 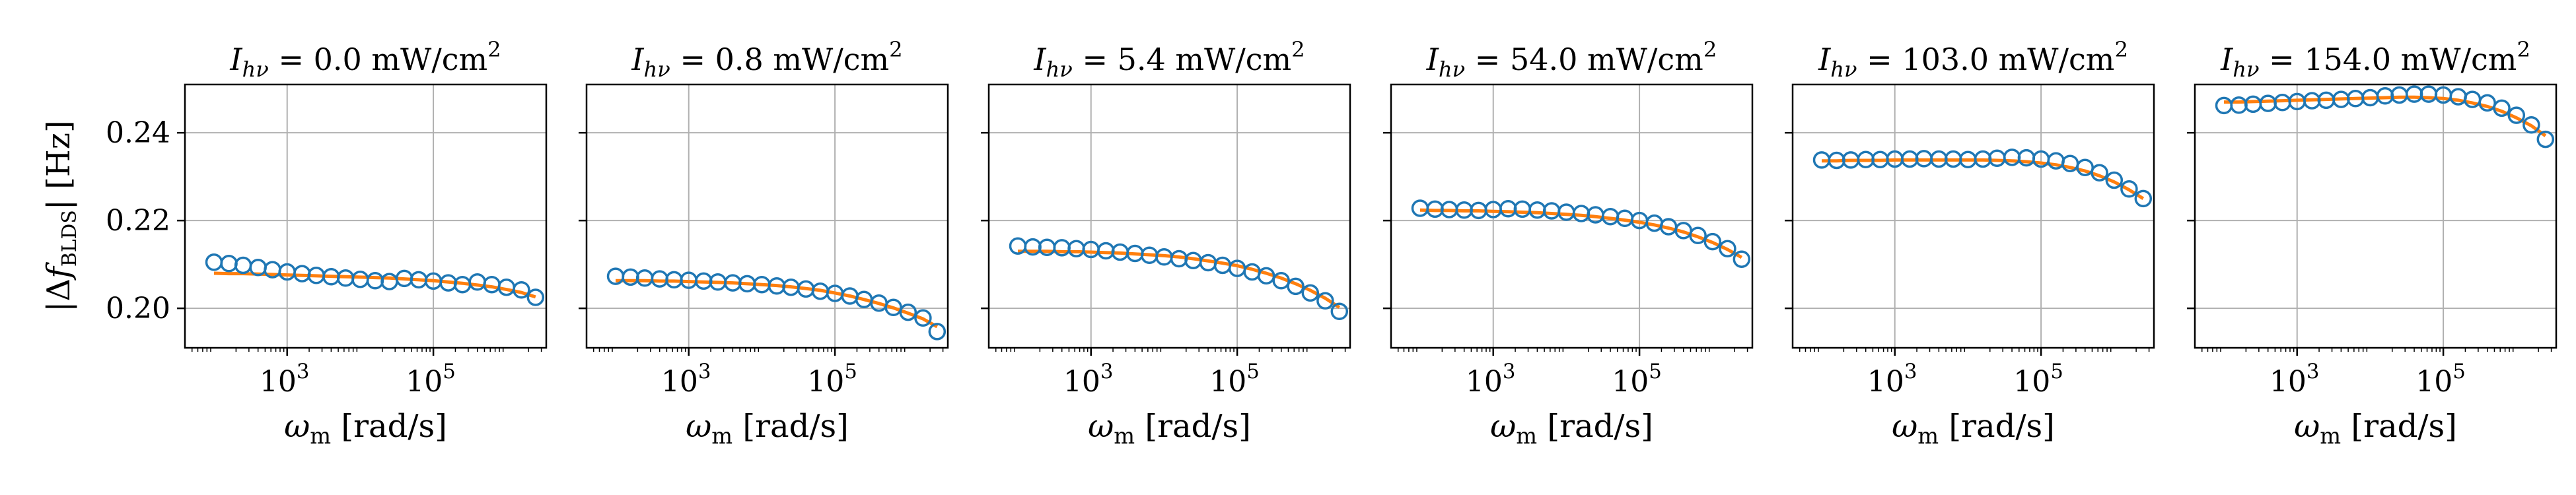 I want to click on panel-2: 10³ 10⁵ Ihν = 0.8 mW/cm2 ωm [rad/s], so click(x=764, y=243).